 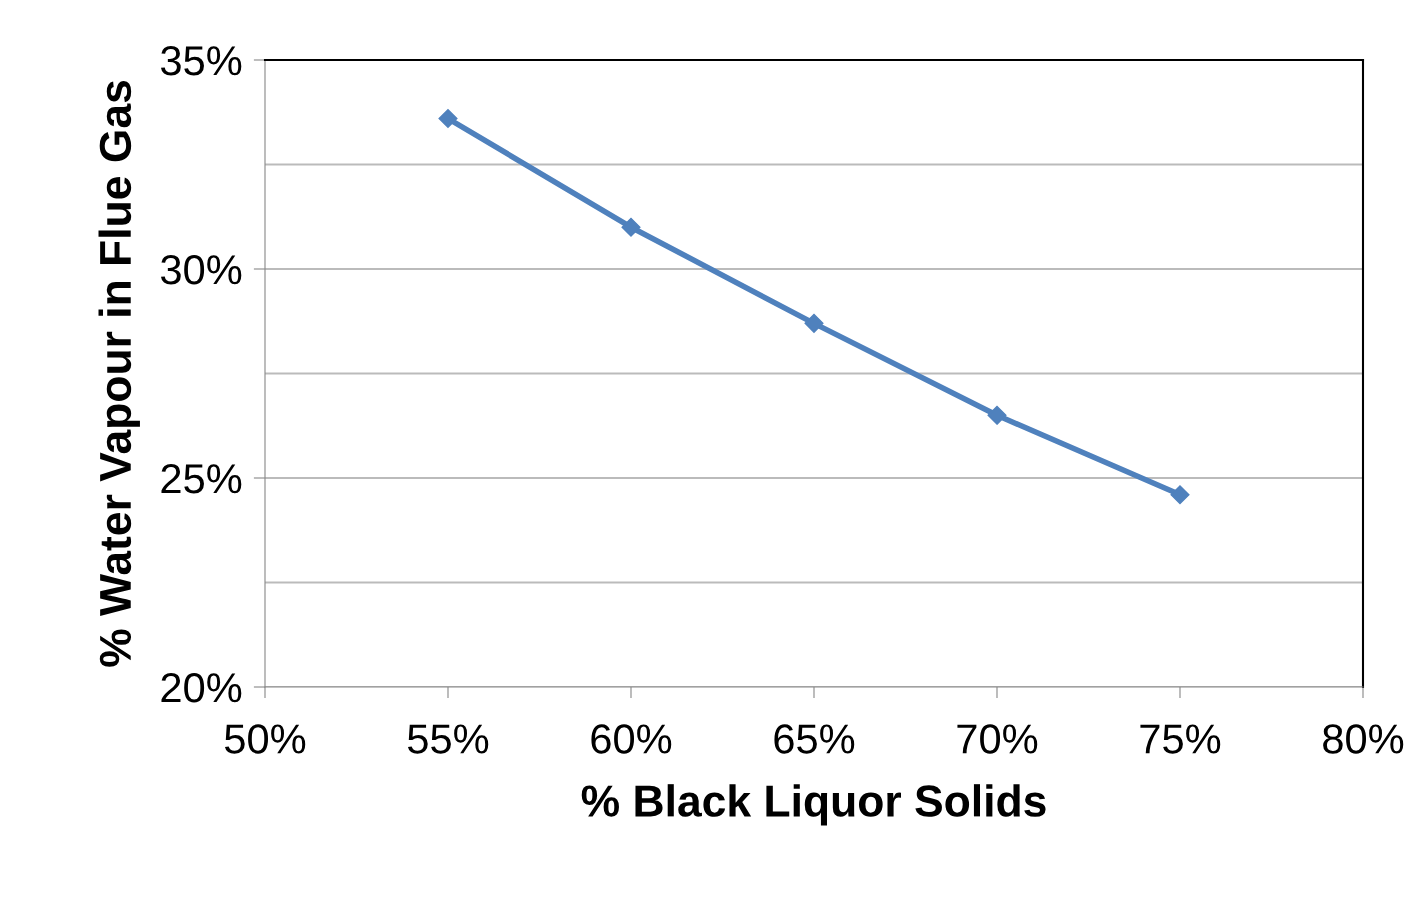 I want to click on x-tick-label: 50%, so click(x=265, y=739).